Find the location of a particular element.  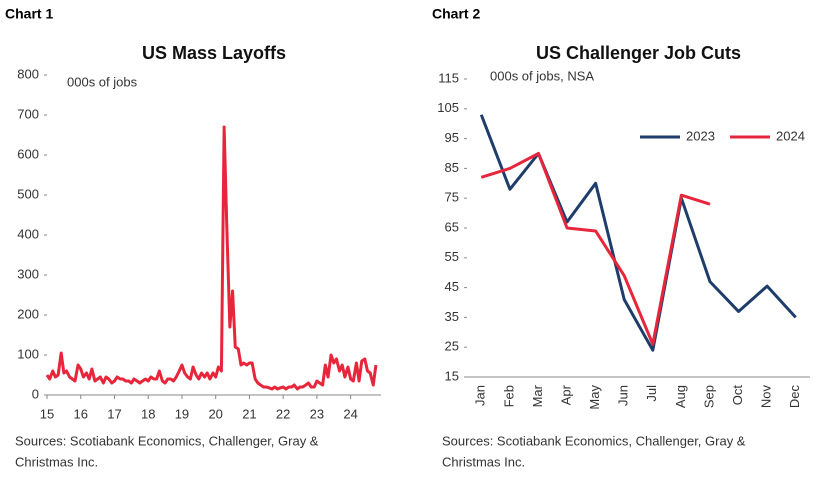

chart-title: US Challenger Job Cuts is located at coordinates (638, 53).